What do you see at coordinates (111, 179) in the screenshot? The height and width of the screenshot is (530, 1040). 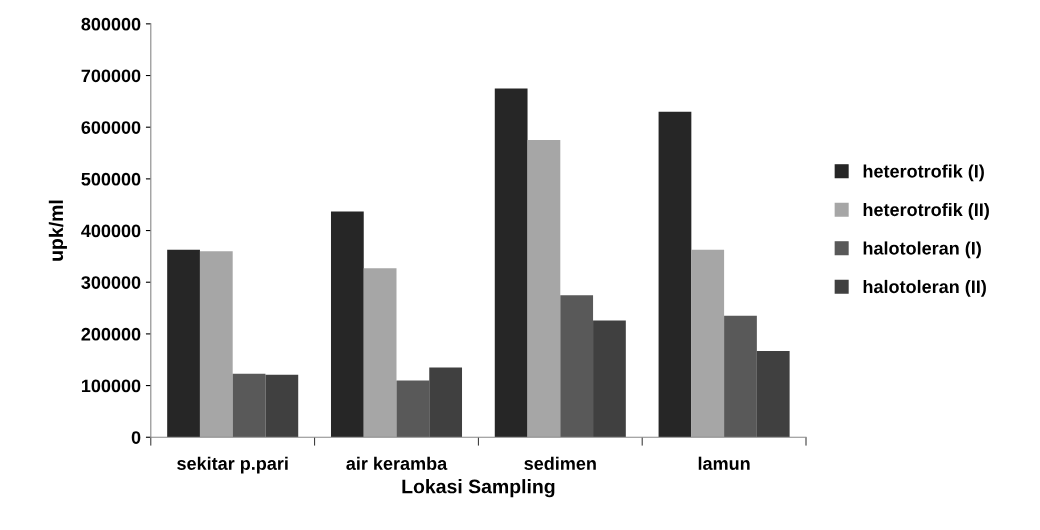 I see `y-tick-label: 500000` at bounding box center [111, 179].